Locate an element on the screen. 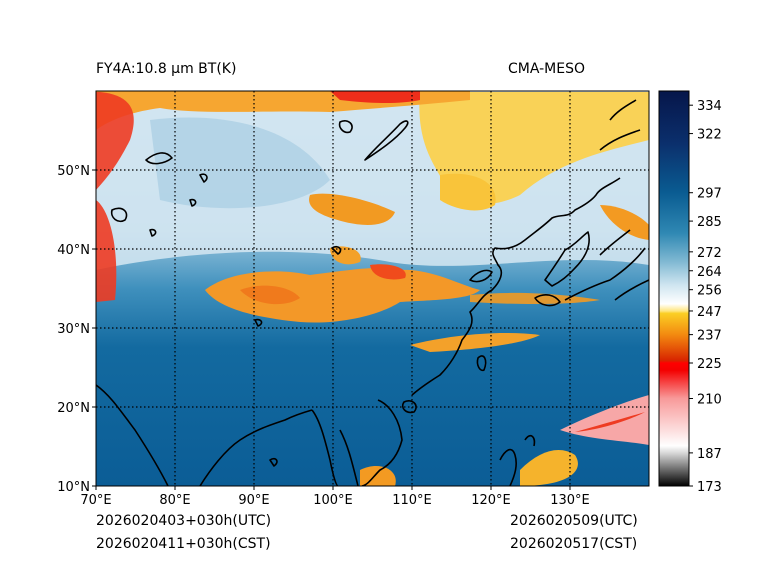  x-tick-label: 100°E is located at coordinates (333, 500).